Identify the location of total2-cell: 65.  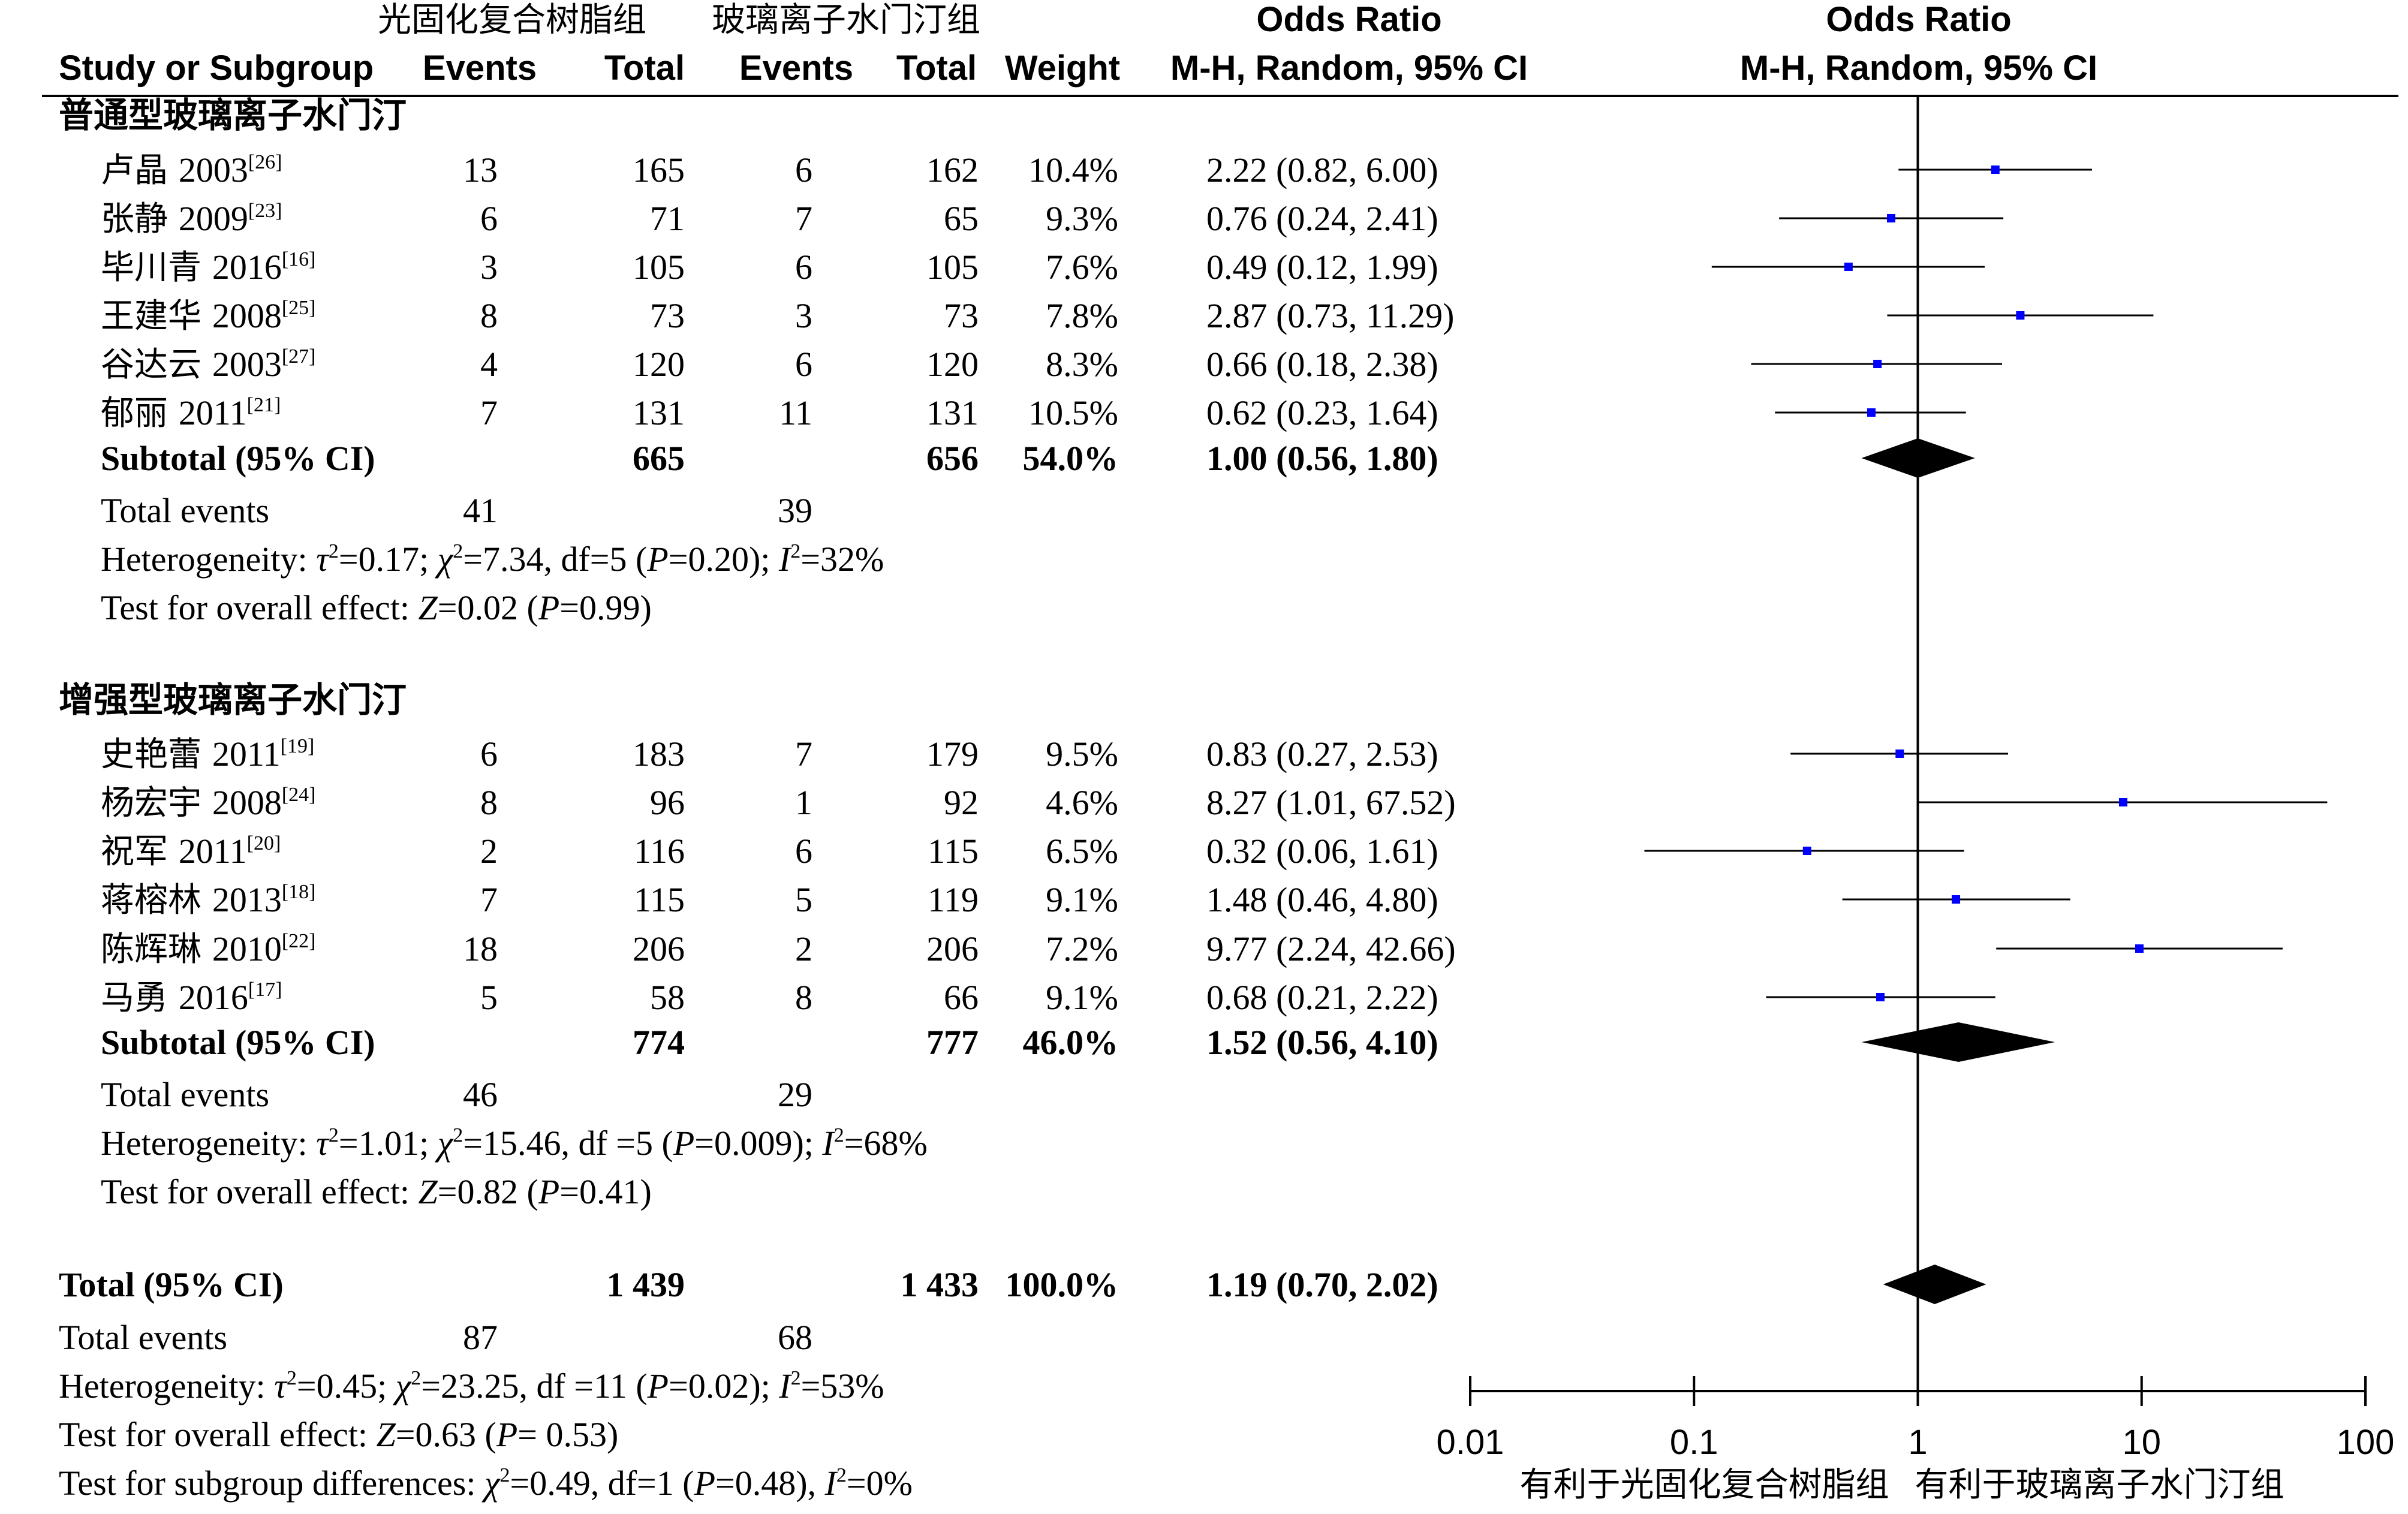
(962, 218).